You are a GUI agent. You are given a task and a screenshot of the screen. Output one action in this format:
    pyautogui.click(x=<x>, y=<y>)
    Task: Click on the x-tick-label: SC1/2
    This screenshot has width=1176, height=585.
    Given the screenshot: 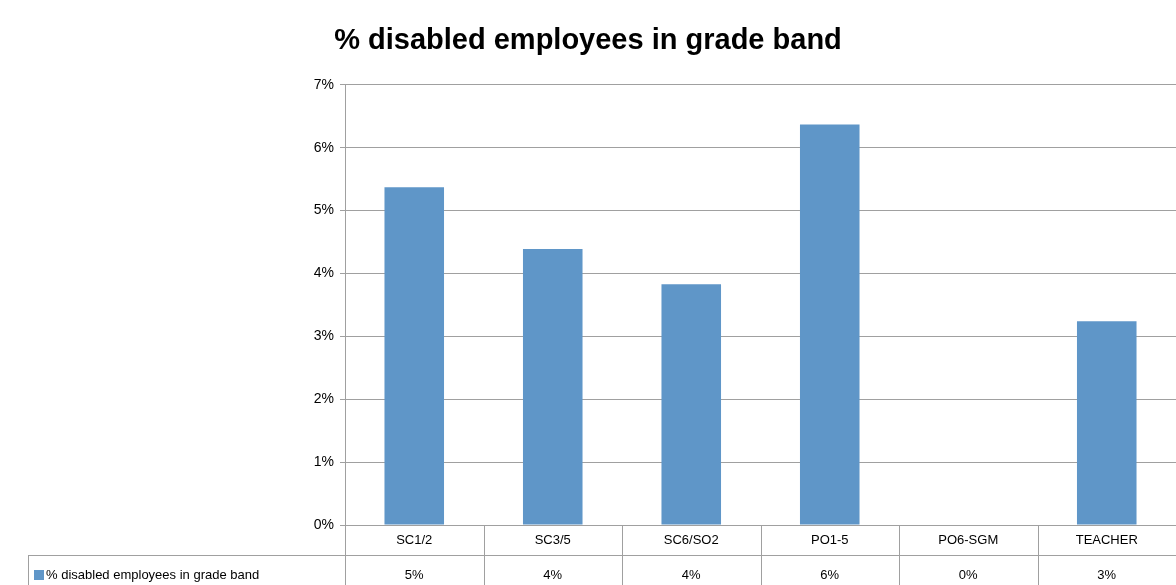 What is the action you would take?
    pyautogui.click(x=414, y=540)
    